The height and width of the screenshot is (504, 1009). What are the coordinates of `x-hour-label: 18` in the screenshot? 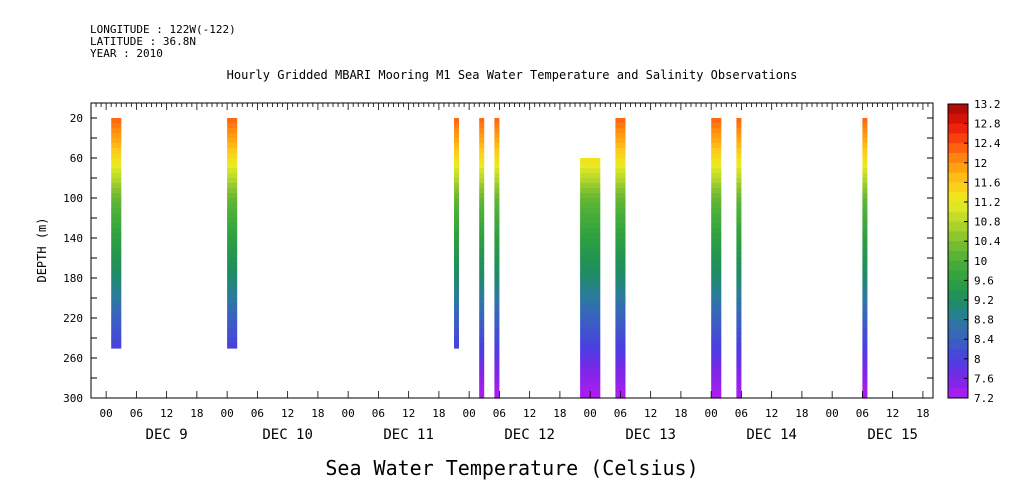 It's located at (922, 413).